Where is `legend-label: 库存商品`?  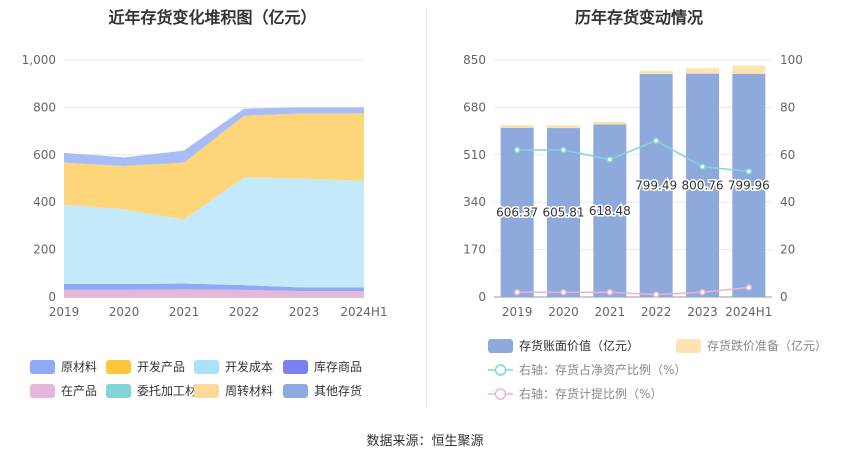 legend-label: 库存商品 is located at coordinates (338, 367).